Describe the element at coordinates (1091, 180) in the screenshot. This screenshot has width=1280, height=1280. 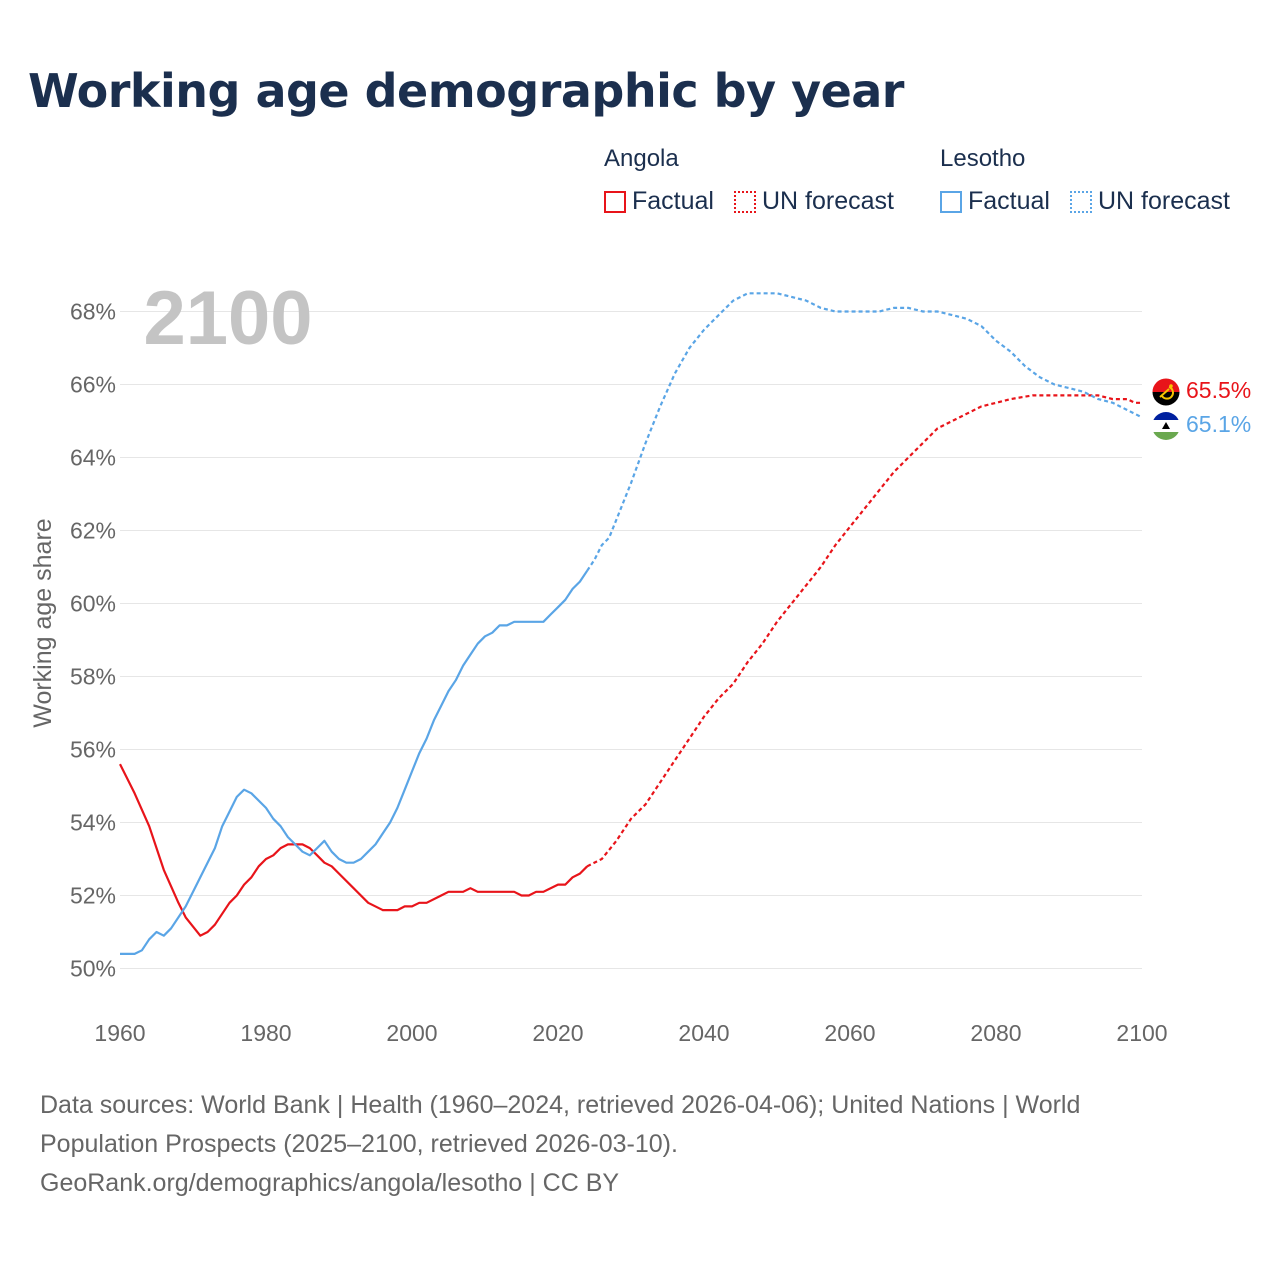
I see `legend-lesotho: Lesotho Factual UN forecast` at that location.